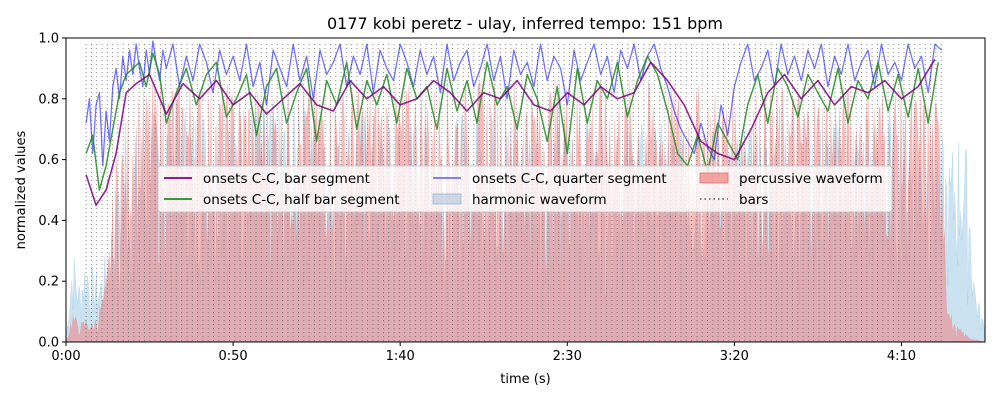  What do you see at coordinates (400, 356) in the screenshot?
I see `x-tick-label: 1:40` at bounding box center [400, 356].